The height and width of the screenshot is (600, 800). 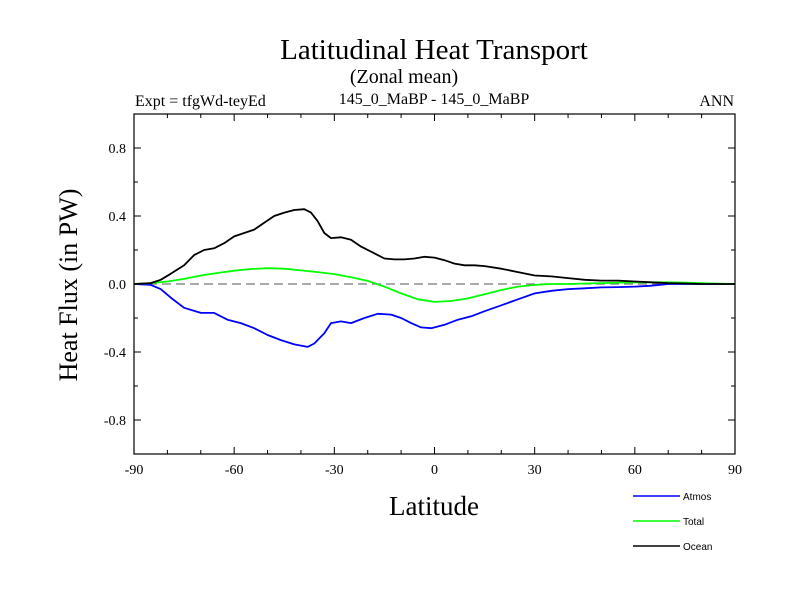 I want to click on legend-label-atmos: Atmos, so click(x=697, y=497).